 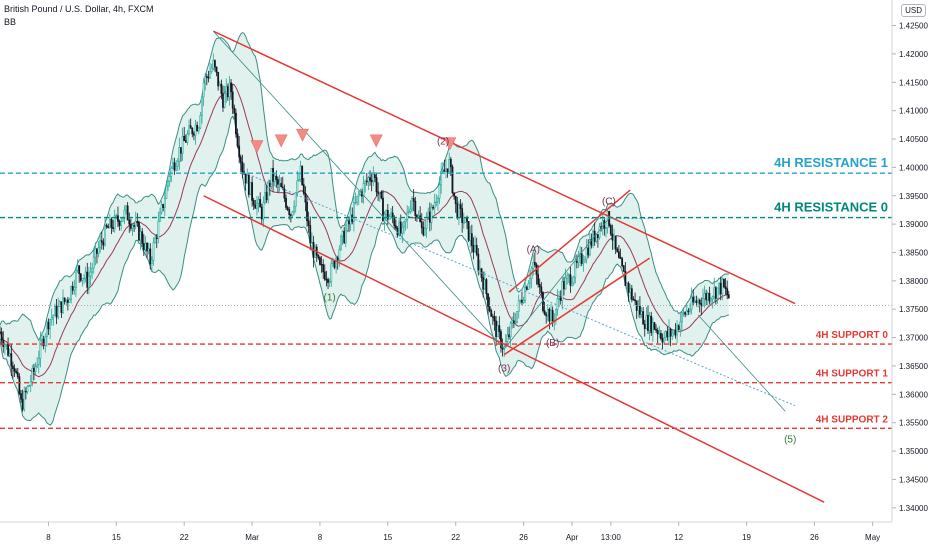 What do you see at coordinates (831, 162) in the screenshot?
I see `level-label: 4H RESISTANCE 1` at bounding box center [831, 162].